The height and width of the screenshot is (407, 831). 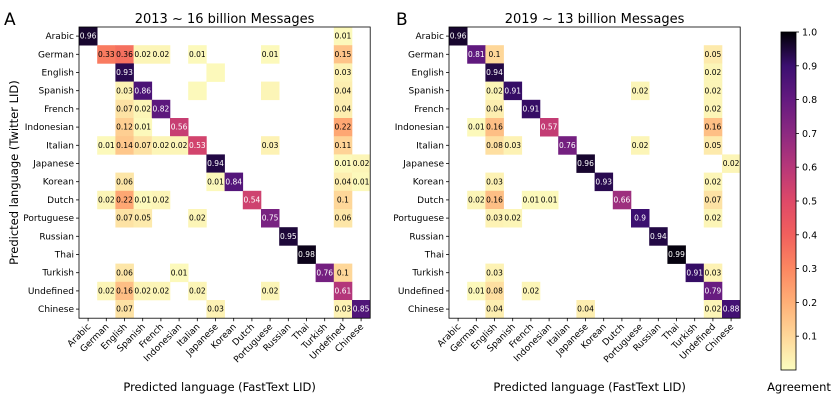 I want to click on cell-value-label: 0.9, so click(x=640, y=218).